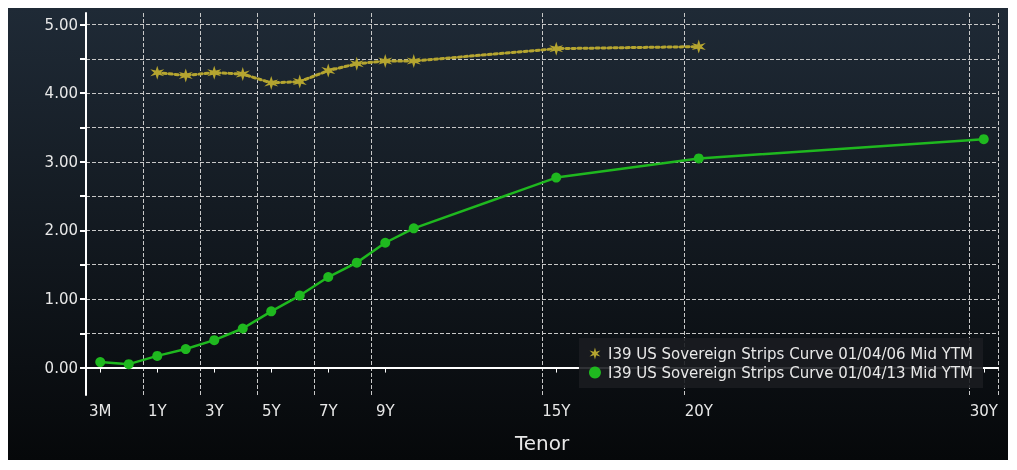 The image size is (1017, 470). Describe the element at coordinates (328, 410) in the screenshot. I see `x-tick-label: 7Y` at that location.